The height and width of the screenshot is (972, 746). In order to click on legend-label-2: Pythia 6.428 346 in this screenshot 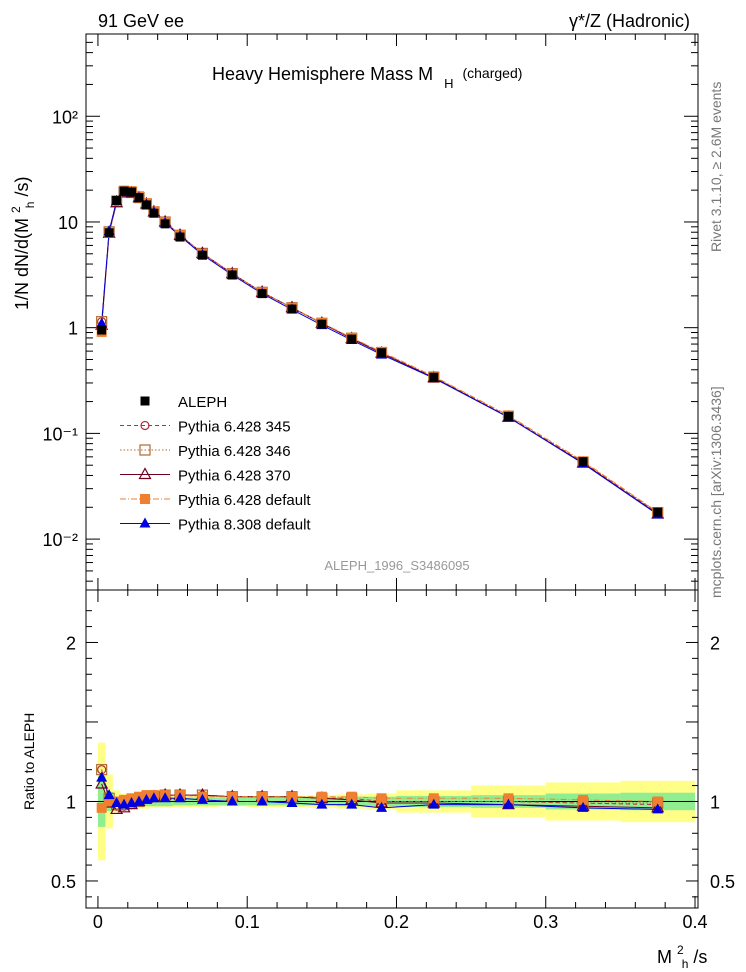, I will do `click(234, 451)`.